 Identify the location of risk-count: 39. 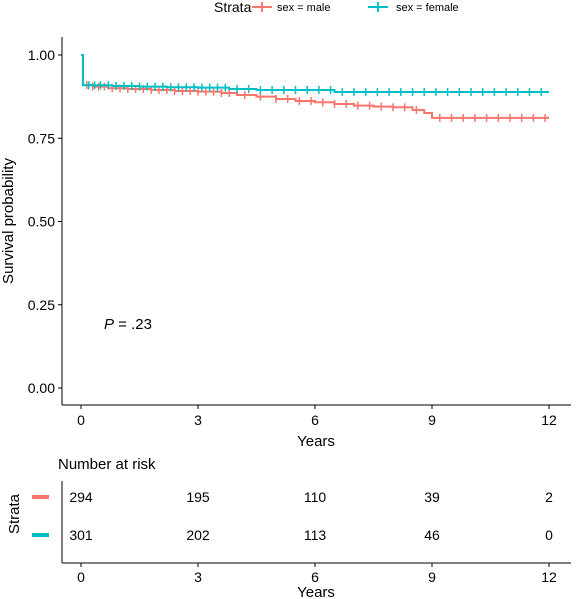
(432, 497).